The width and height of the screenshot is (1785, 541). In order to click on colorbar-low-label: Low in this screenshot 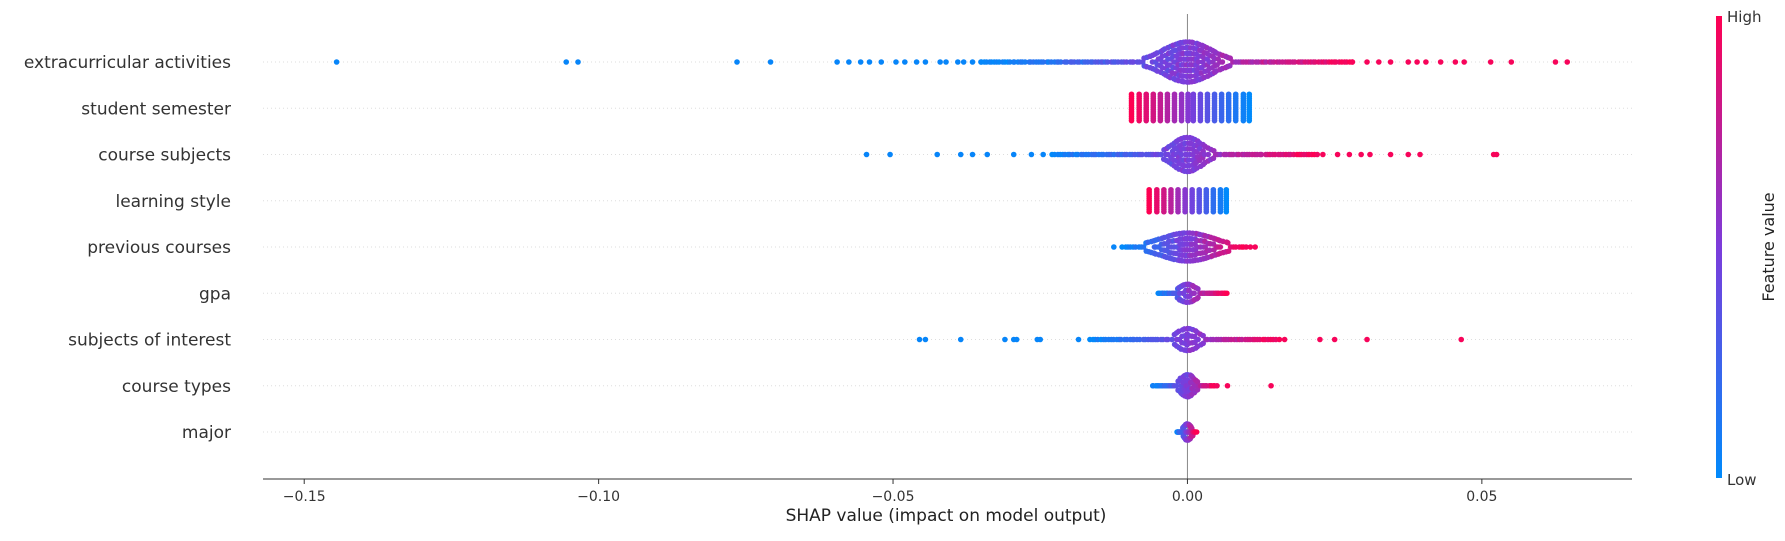, I will do `click(1742, 480)`.